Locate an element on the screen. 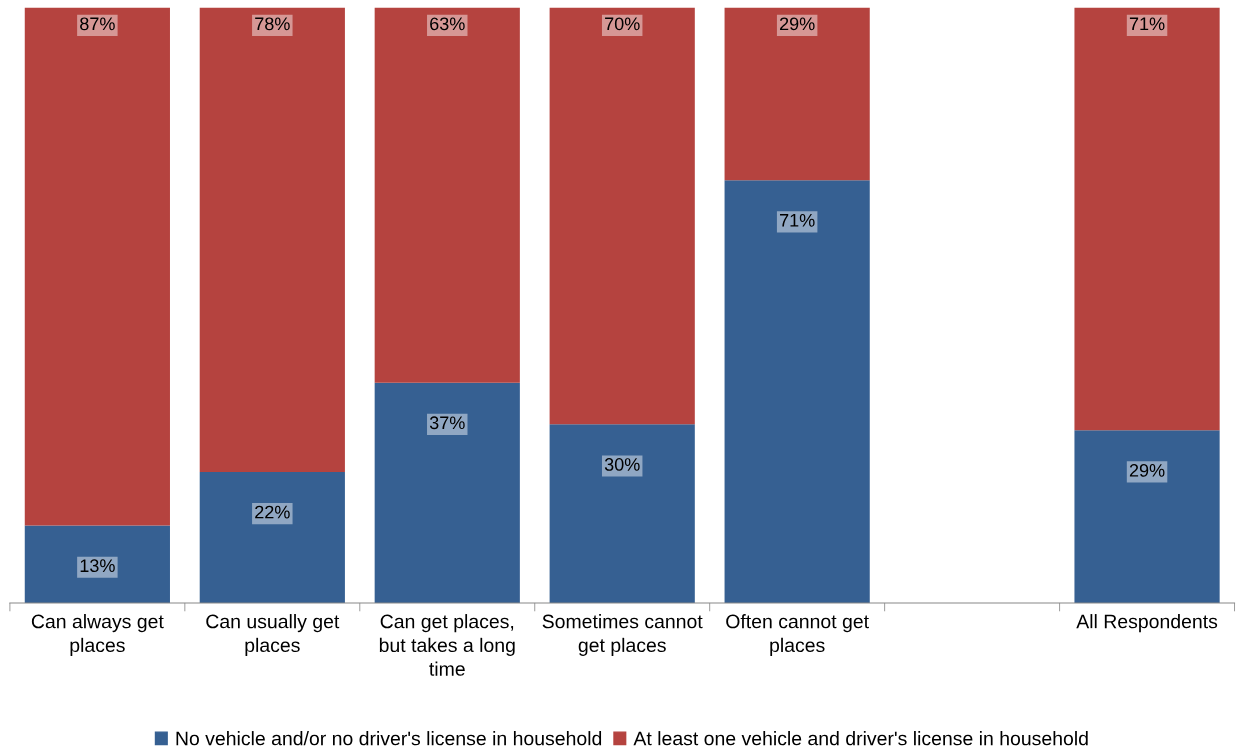 The image size is (1237, 749). x-tick-label: Can usually get places is located at coordinates (273, 635).